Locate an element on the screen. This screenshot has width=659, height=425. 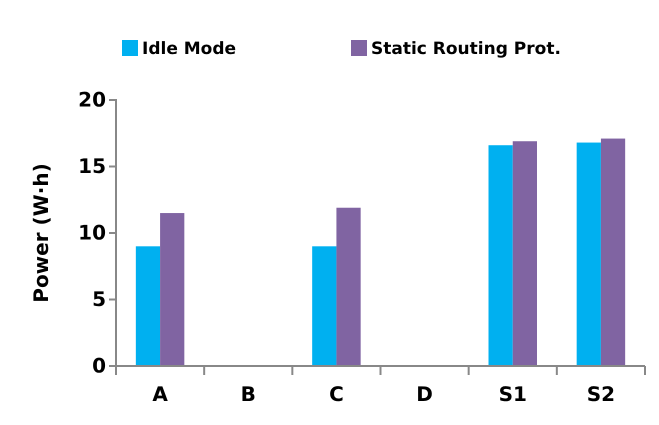
y-tick-label: 10 is located at coordinates (92, 232).